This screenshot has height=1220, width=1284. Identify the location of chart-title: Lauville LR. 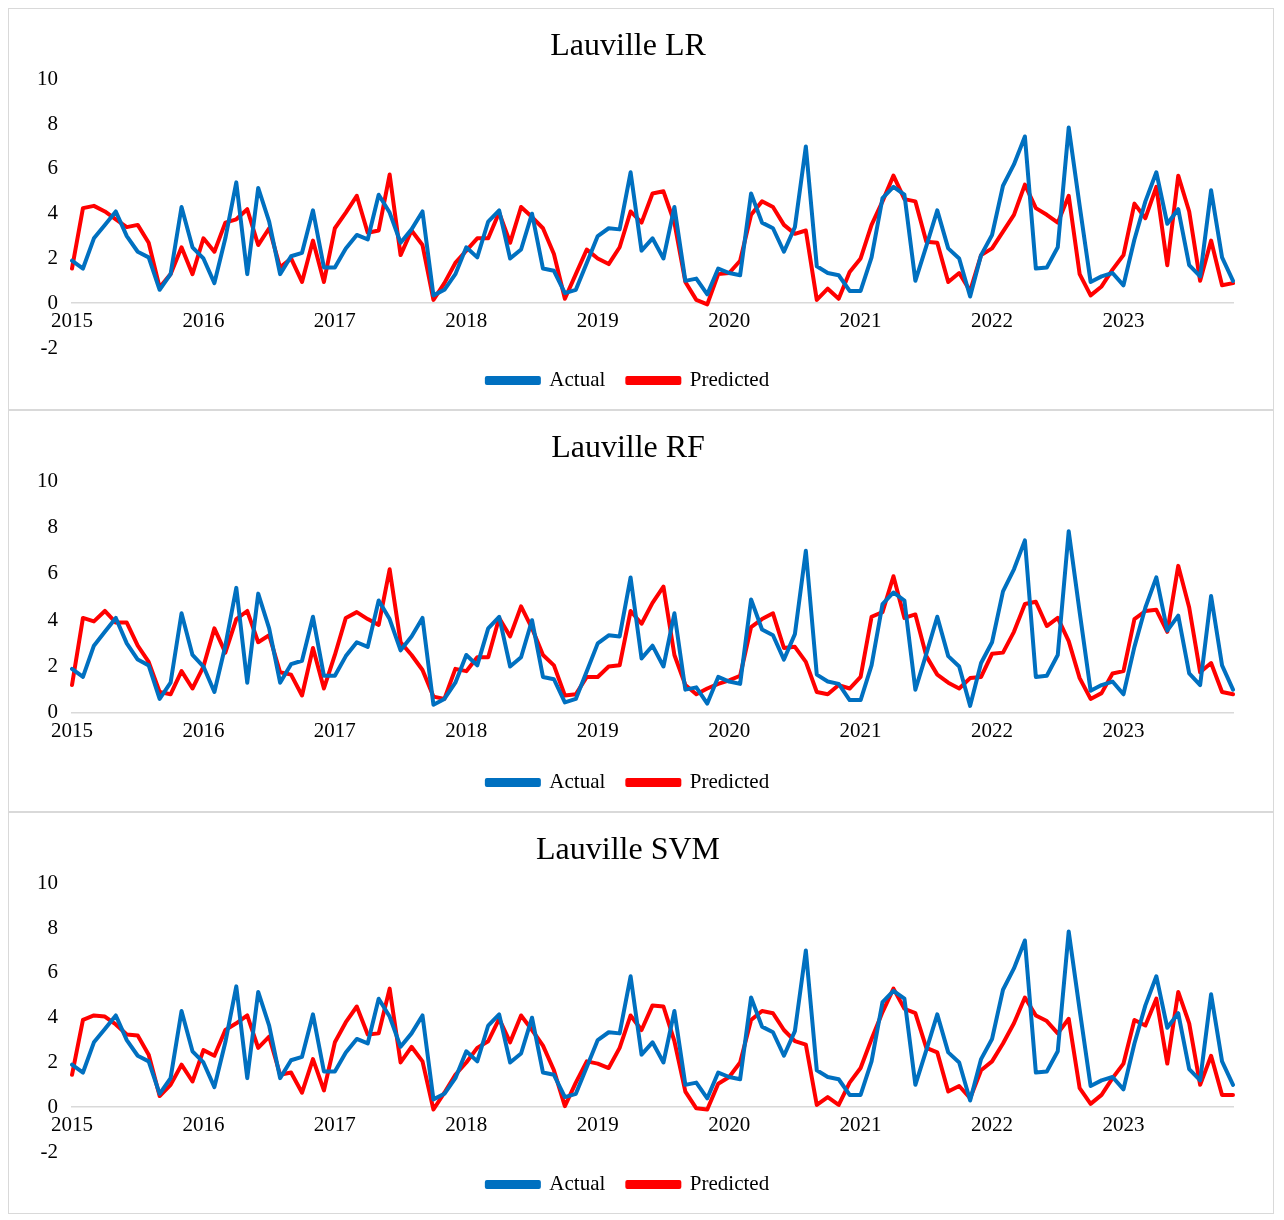
(628, 43).